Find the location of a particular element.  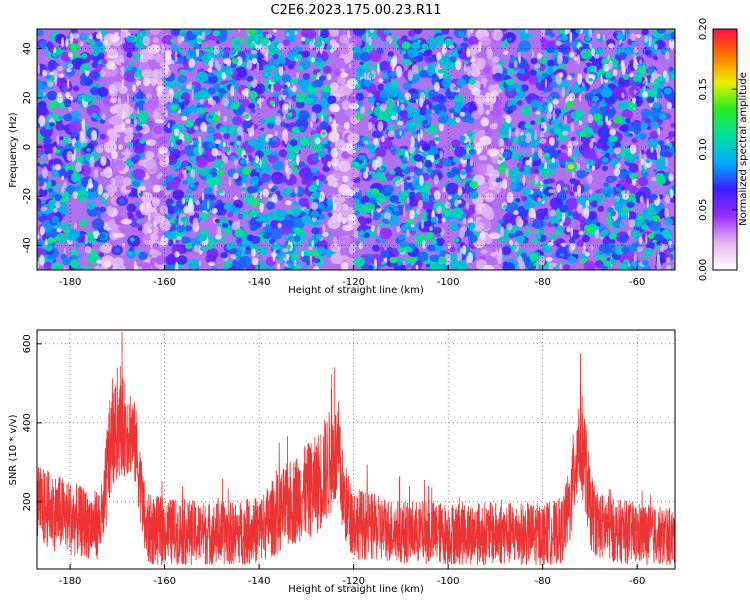

snr-x-ticks: -180 -160 -140 -120 -100 -80 -60 is located at coordinates (352, 575).